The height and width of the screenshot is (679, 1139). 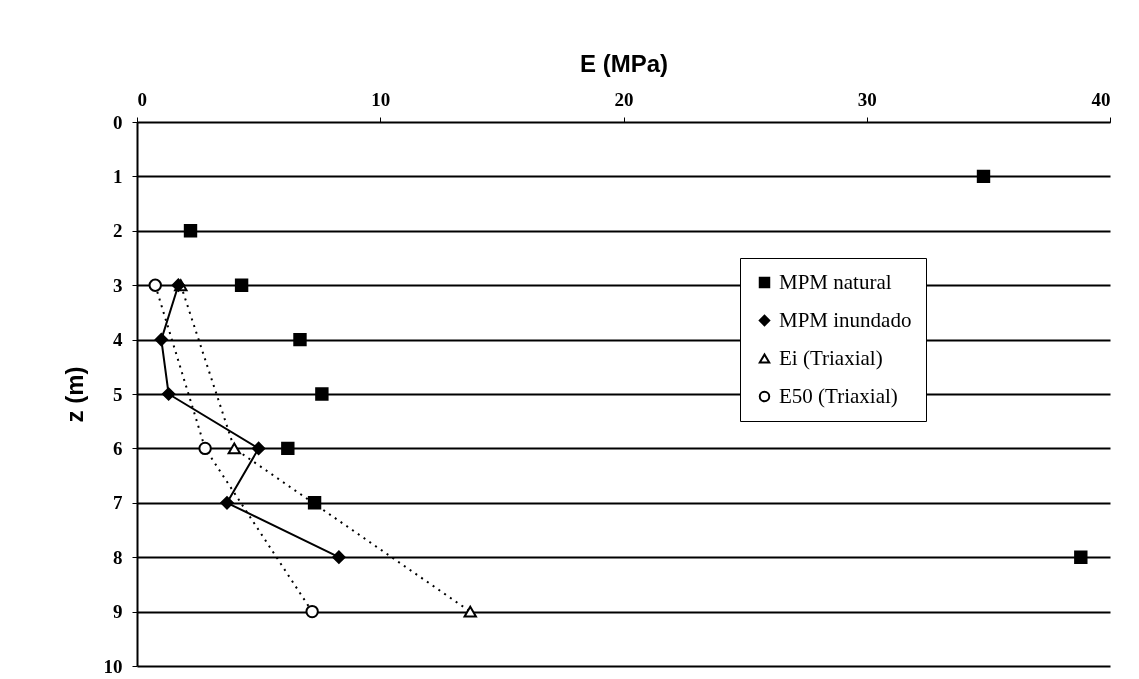 What do you see at coordinates (118, 448) in the screenshot?
I see `y-tick-label: 6` at bounding box center [118, 448].